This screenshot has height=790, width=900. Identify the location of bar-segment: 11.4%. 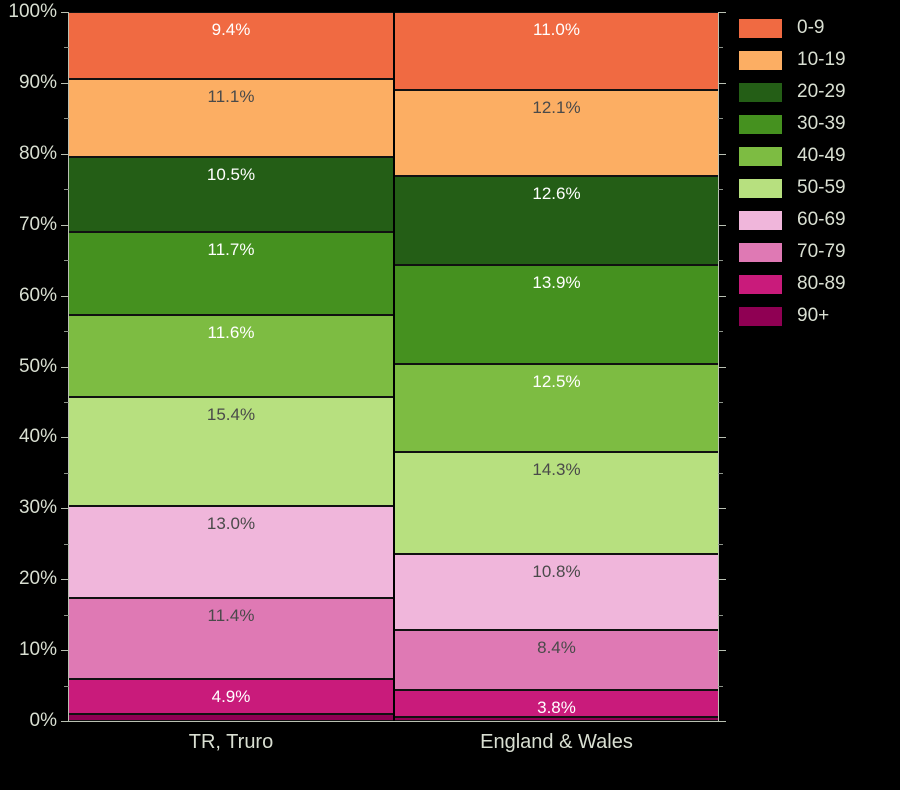
(231, 639).